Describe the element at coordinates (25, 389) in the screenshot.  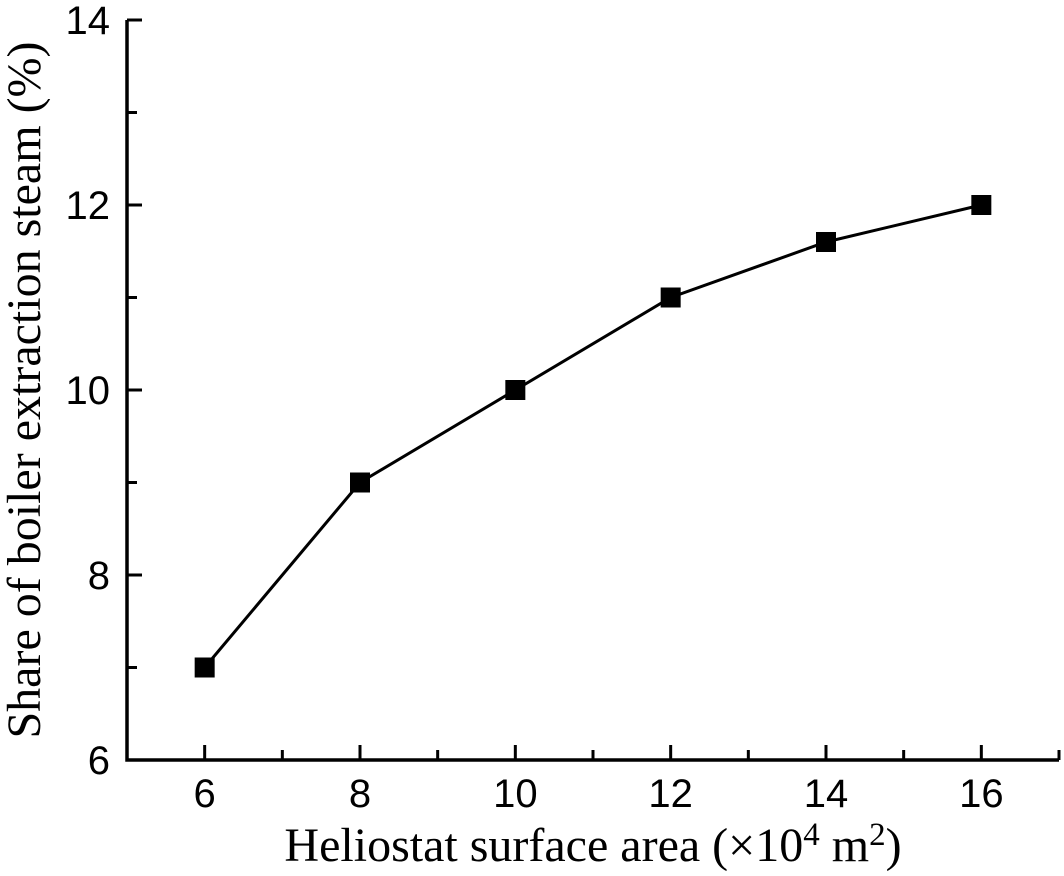
I see `y-axis-title: Share of boiler extraction steam (%)` at that location.